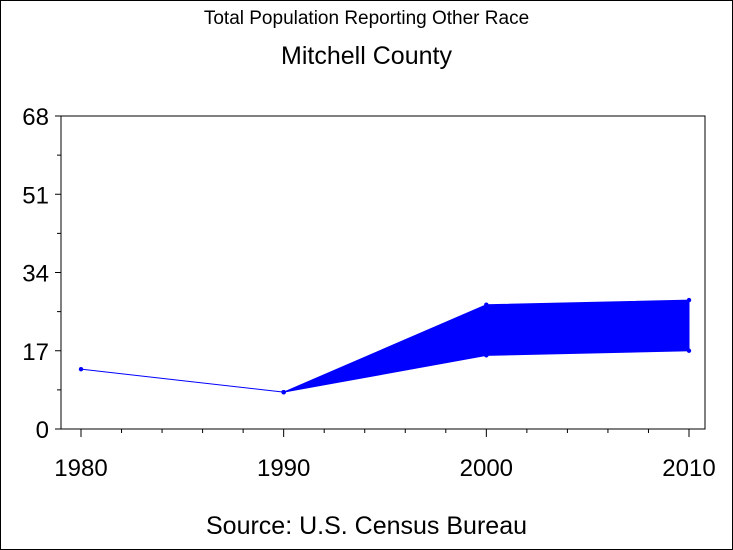 The height and width of the screenshot is (550, 733). What do you see at coordinates (35, 195) in the screenshot?
I see `y-tick-label: 51` at bounding box center [35, 195].